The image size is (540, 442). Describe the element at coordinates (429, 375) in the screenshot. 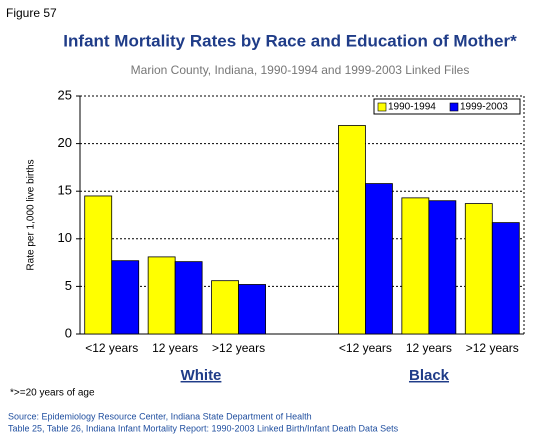

I see `group-label: Black` at that location.